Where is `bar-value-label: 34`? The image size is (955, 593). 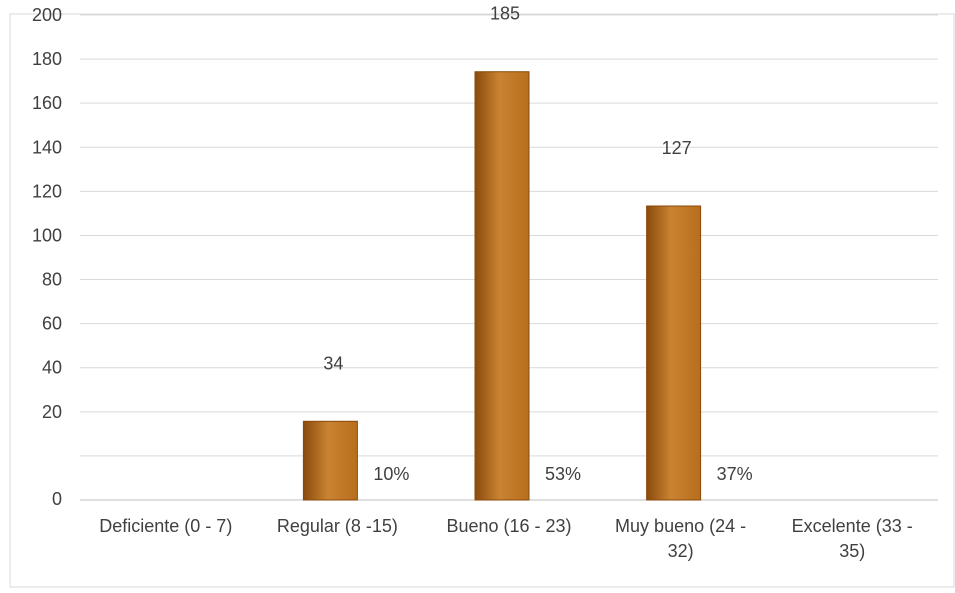
bar-value-label: 34 is located at coordinates (333, 363).